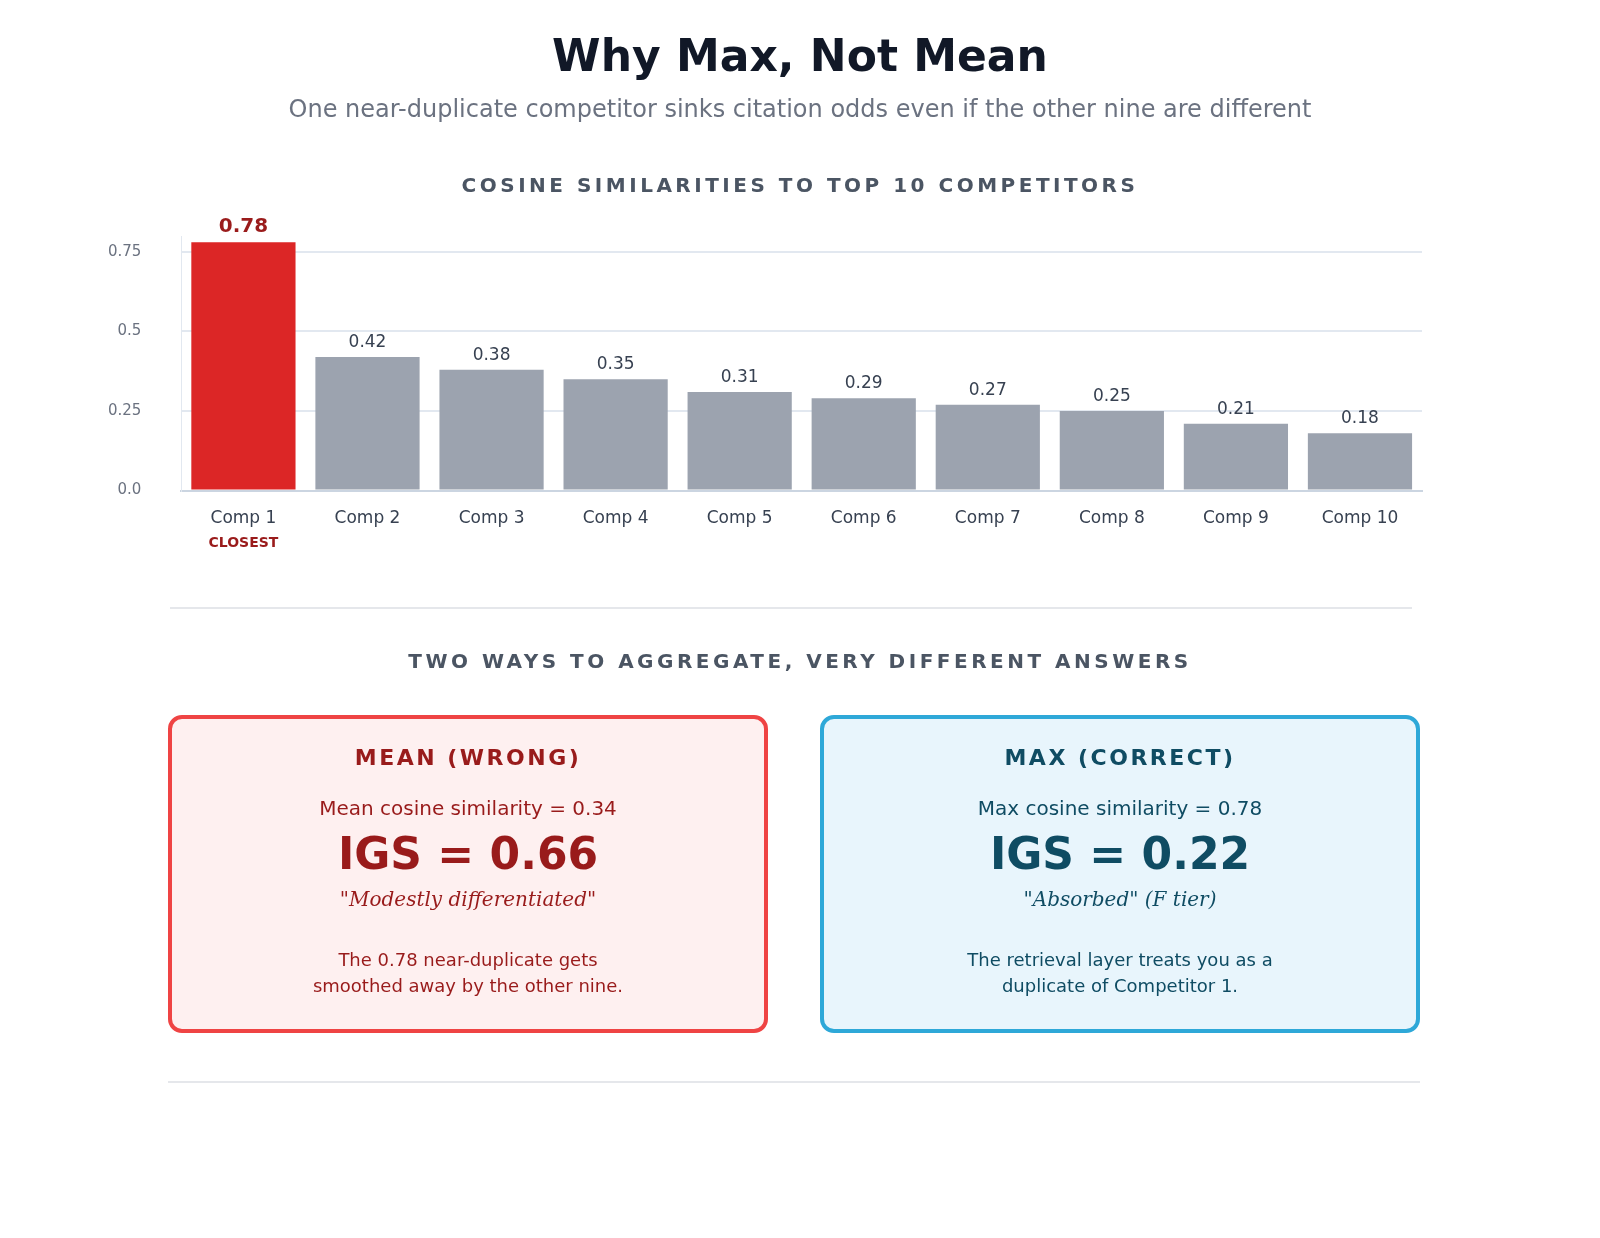 This screenshot has height=1238, width=1600. Describe the element at coordinates (1111, 517) in the screenshot. I see `x-tick-label: Comp 8` at that location.